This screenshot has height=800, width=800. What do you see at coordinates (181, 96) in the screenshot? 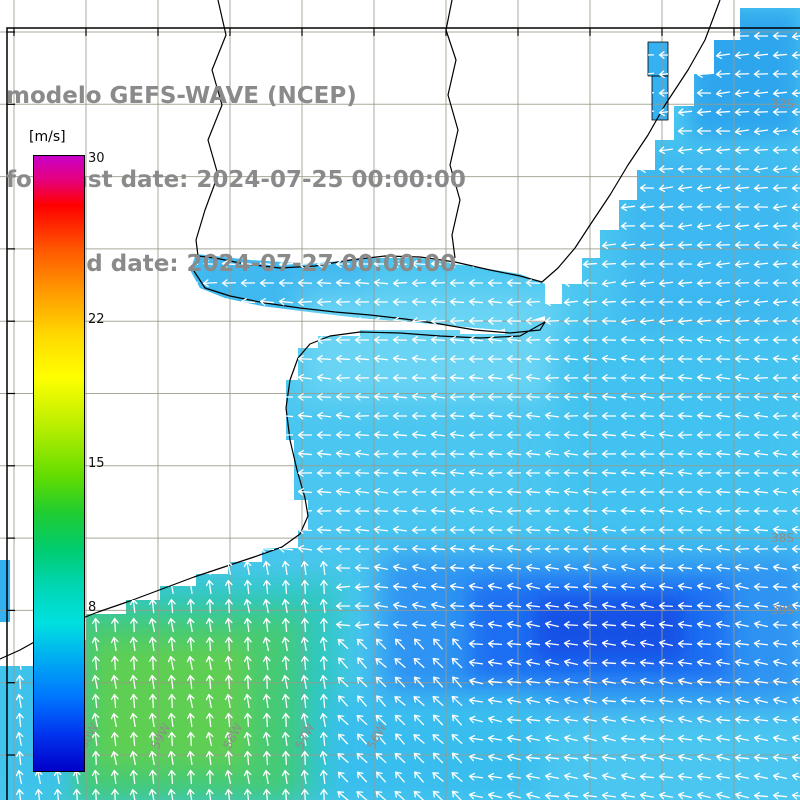
I see `model-name: modelo GEFS-WAVE (NCEP)` at bounding box center [181, 96].